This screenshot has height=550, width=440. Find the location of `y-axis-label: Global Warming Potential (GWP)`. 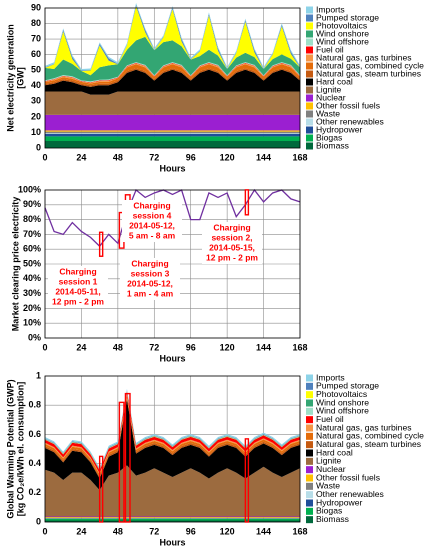

y-axis-label: Global Warming Potential (GWP) is located at coordinates (10, 448).